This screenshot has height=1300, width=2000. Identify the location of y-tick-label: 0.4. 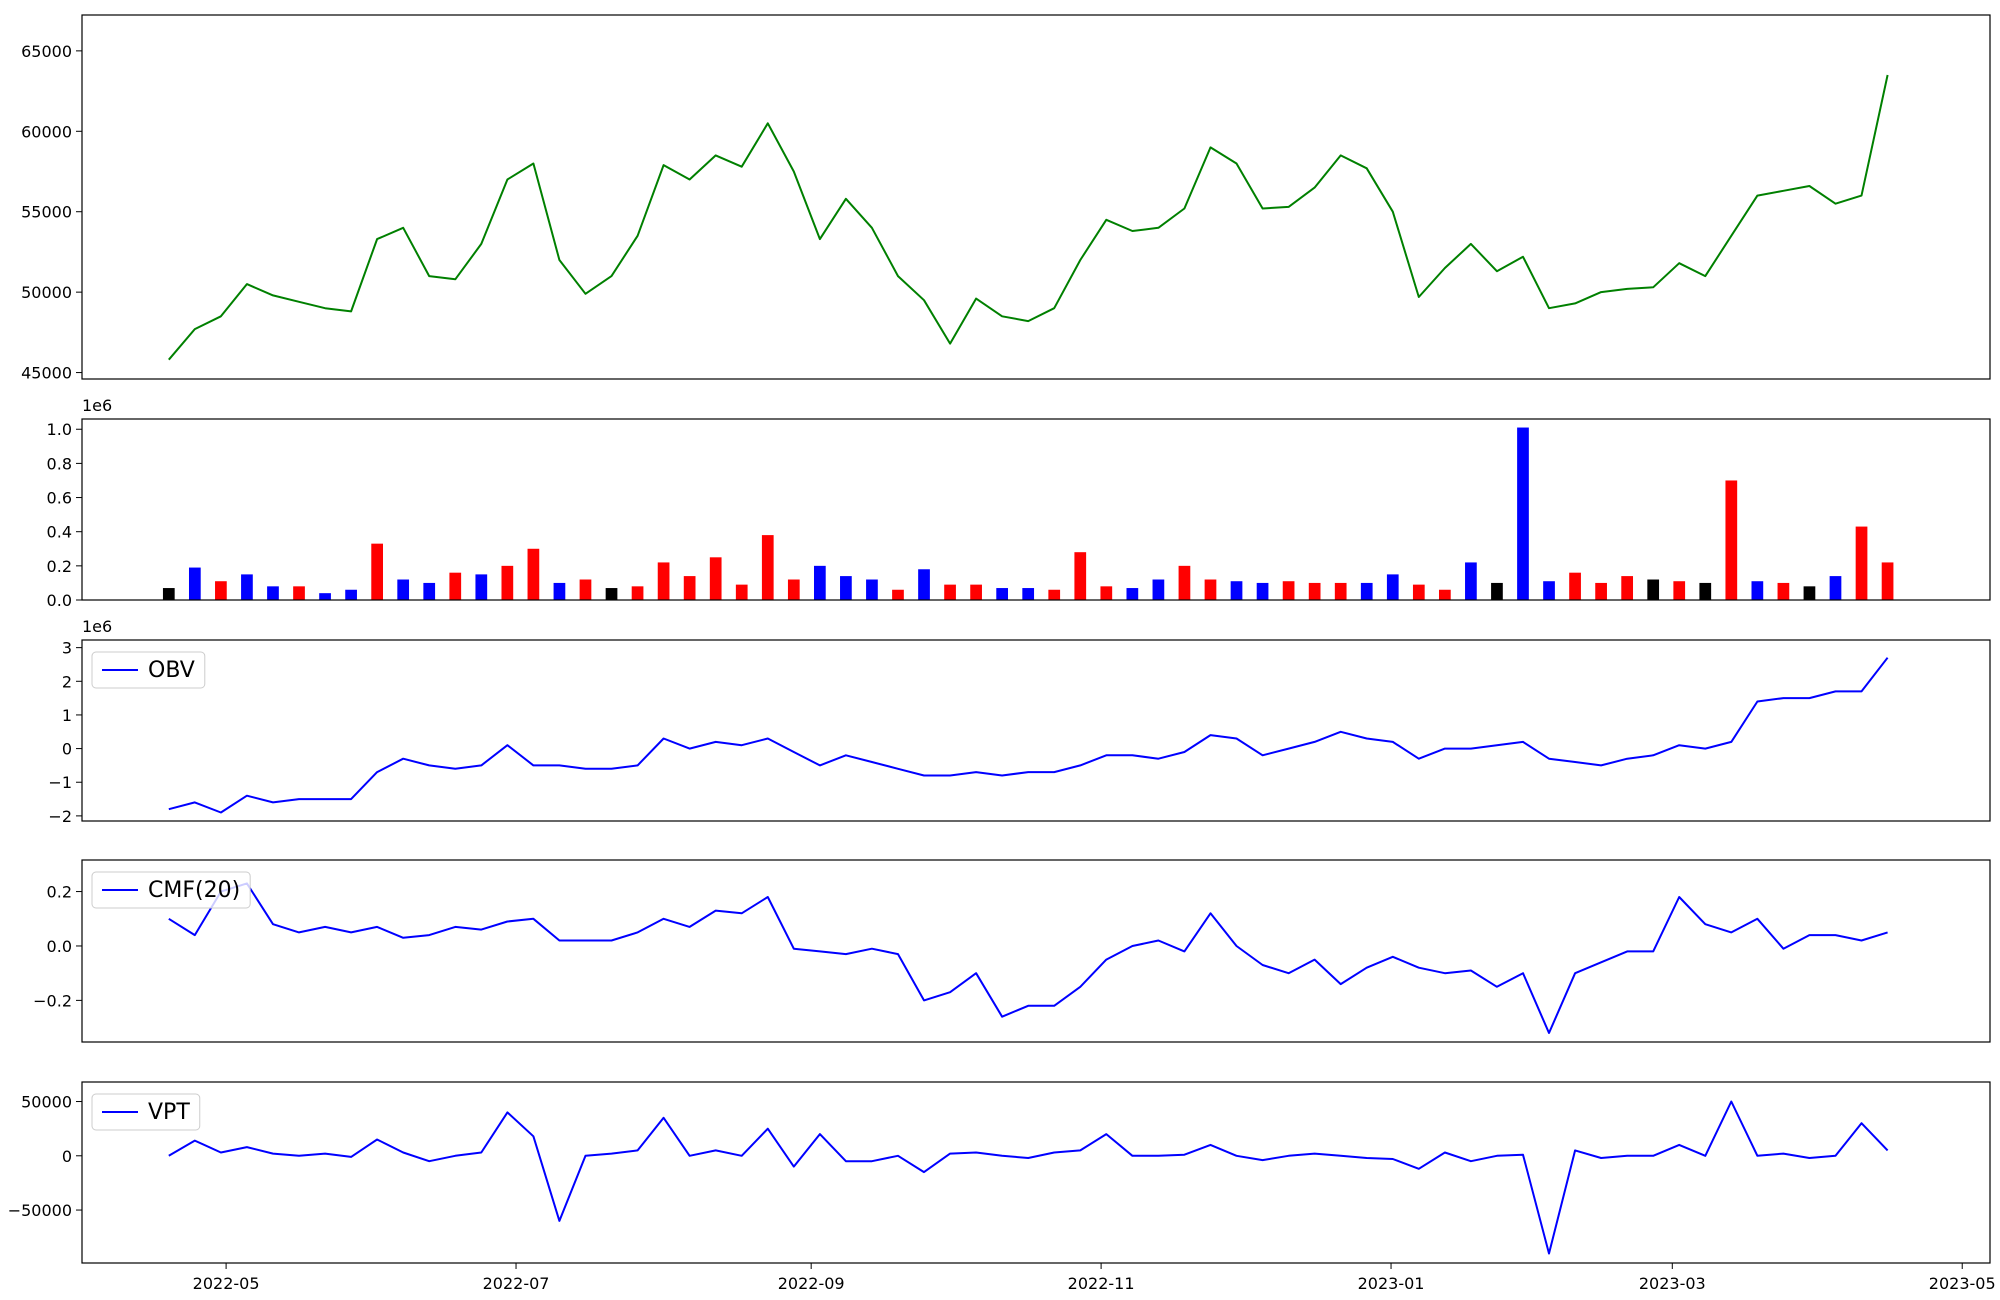
(59, 532).